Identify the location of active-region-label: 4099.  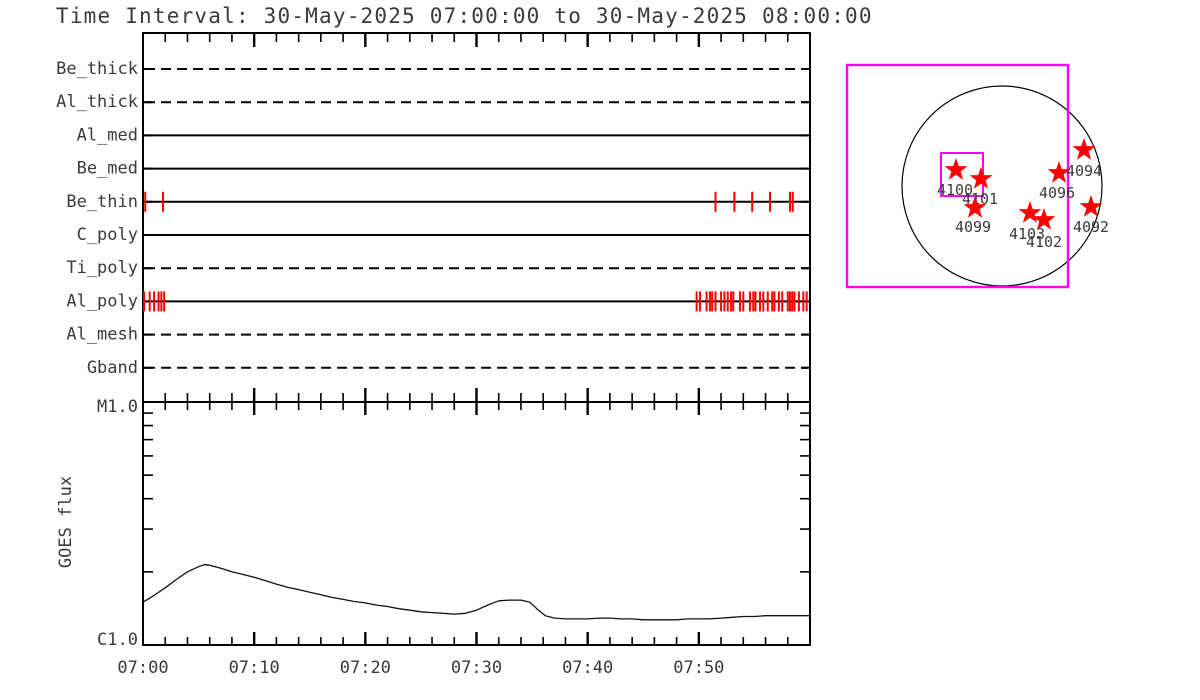
(973, 227).